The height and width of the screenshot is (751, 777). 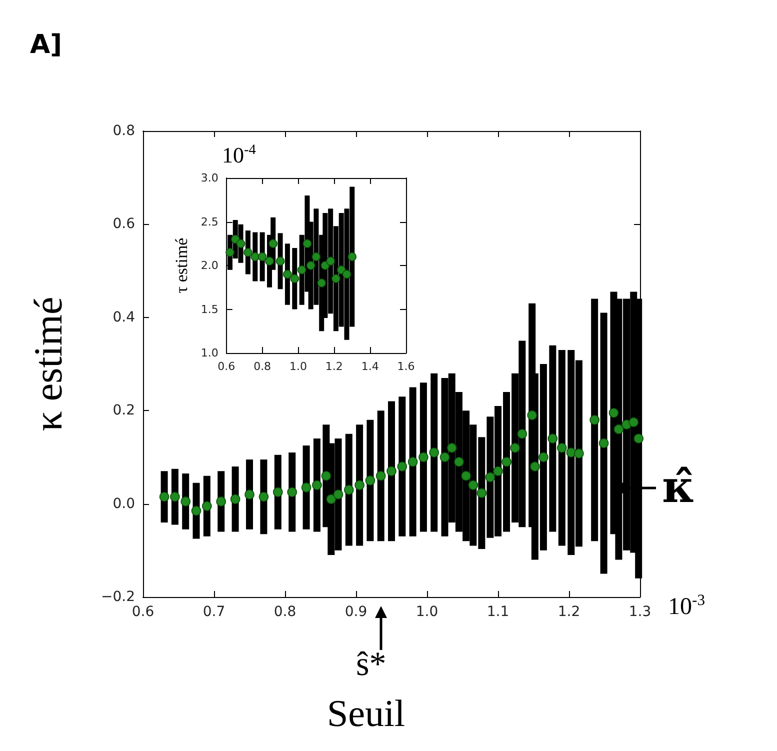 What do you see at coordinates (209, 353) in the screenshot?
I see `y-tick-label: 1.0` at bounding box center [209, 353].